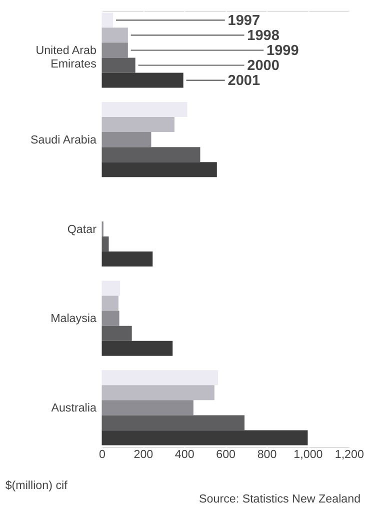  What do you see at coordinates (280, 499) in the screenshot?
I see `source-note: Source: Statistics New Zealand` at bounding box center [280, 499].